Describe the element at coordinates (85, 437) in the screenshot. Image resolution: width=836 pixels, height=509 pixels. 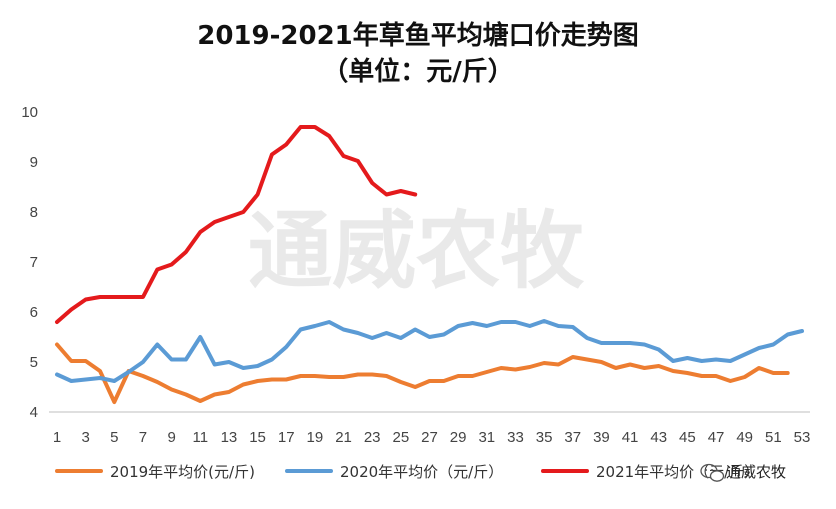
I see `x-tick-label: 3` at that location.